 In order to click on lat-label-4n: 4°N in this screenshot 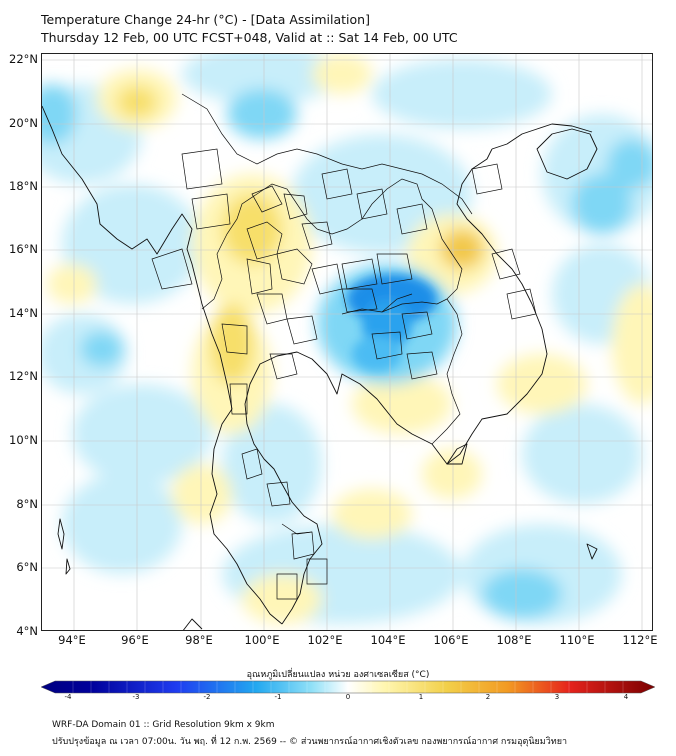, I will do `click(27, 631)`.